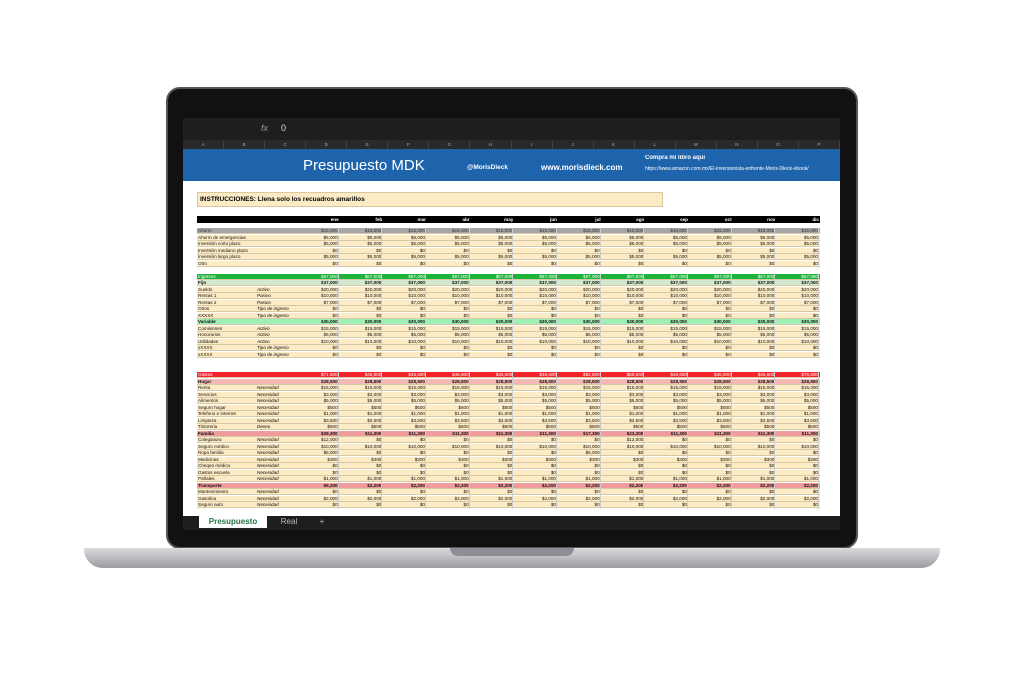 This screenshot has width=1024, height=683. I want to click on month-header: abr, so click(466, 219).